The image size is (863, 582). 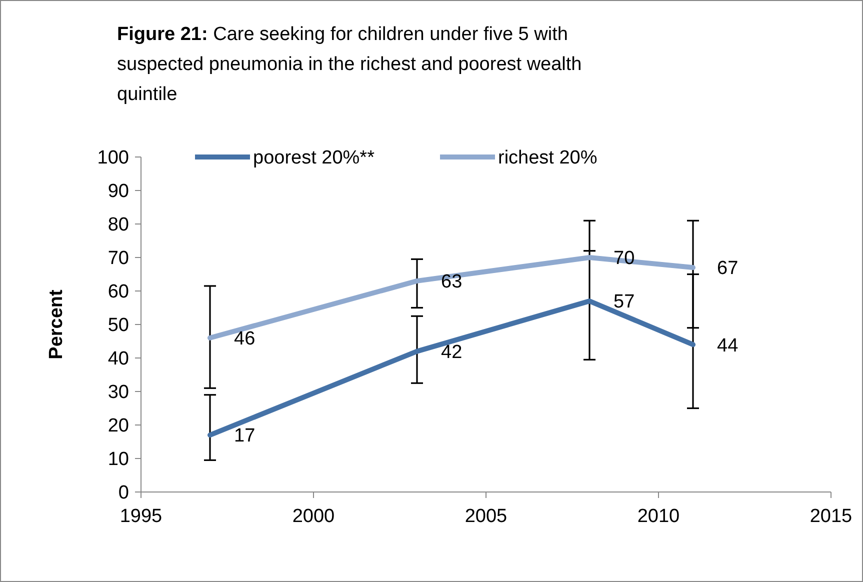 What do you see at coordinates (118, 325) in the screenshot?
I see `y-tick-label: 50` at bounding box center [118, 325].